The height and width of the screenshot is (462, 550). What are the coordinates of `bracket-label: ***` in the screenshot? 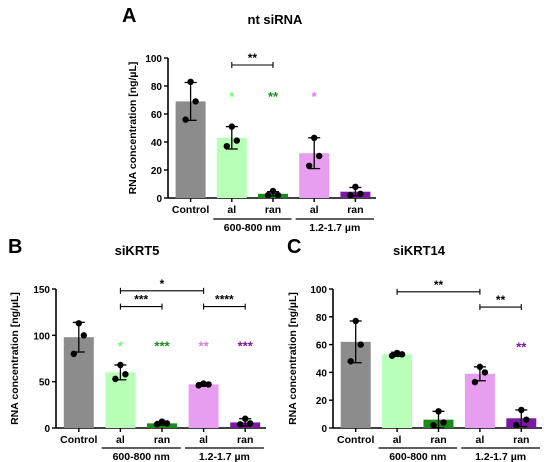 It's located at (141, 300).